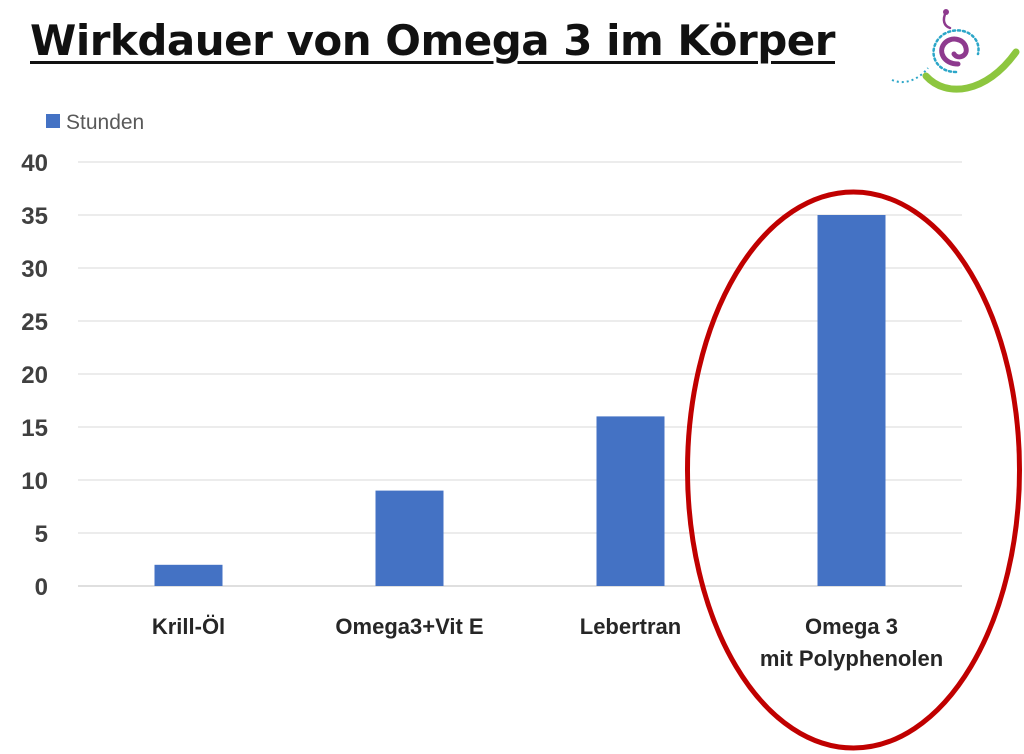  I want to click on y-tick-label: 35, so click(34, 216).